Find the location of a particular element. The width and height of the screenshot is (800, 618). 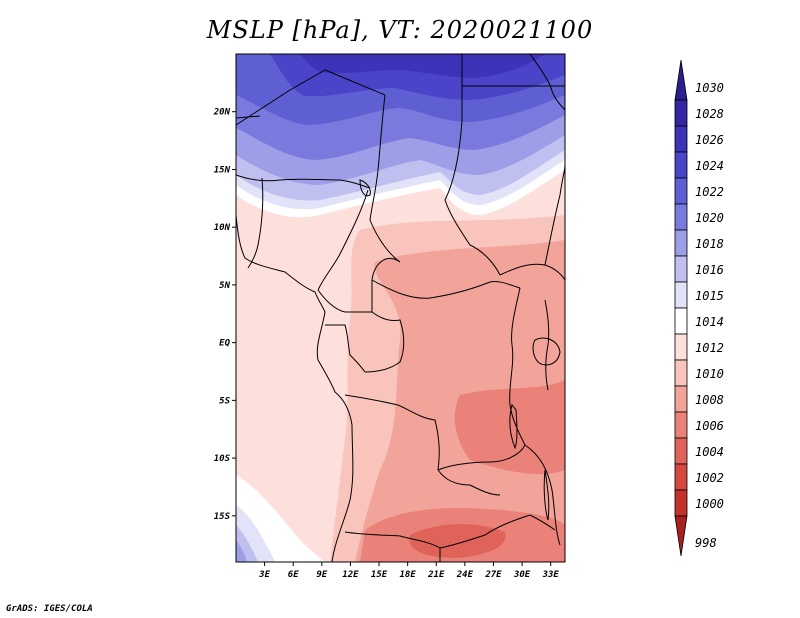

border-drc-zambia is located at coordinates (481, 457).